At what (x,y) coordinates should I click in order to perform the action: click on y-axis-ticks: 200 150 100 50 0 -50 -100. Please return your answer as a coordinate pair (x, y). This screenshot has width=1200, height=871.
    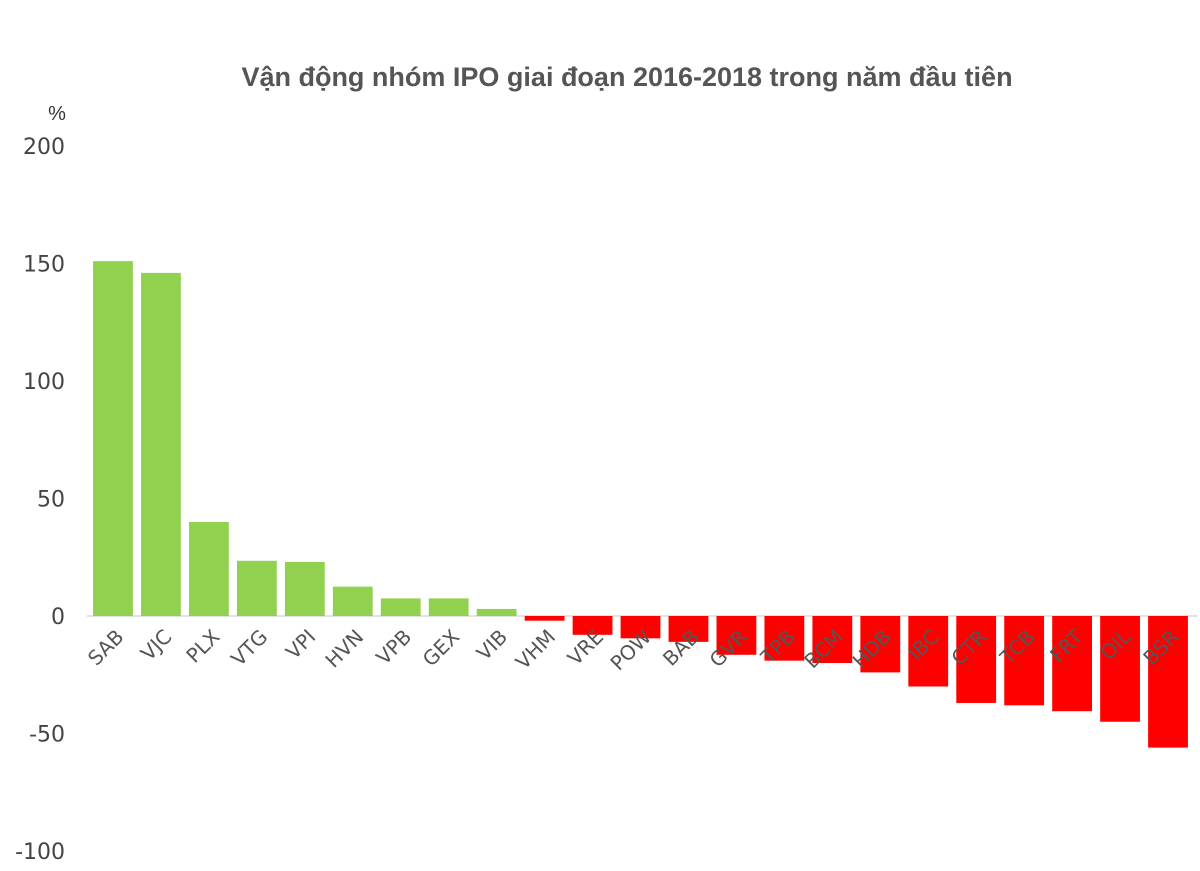
    Looking at the image, I should click on (40, 500).